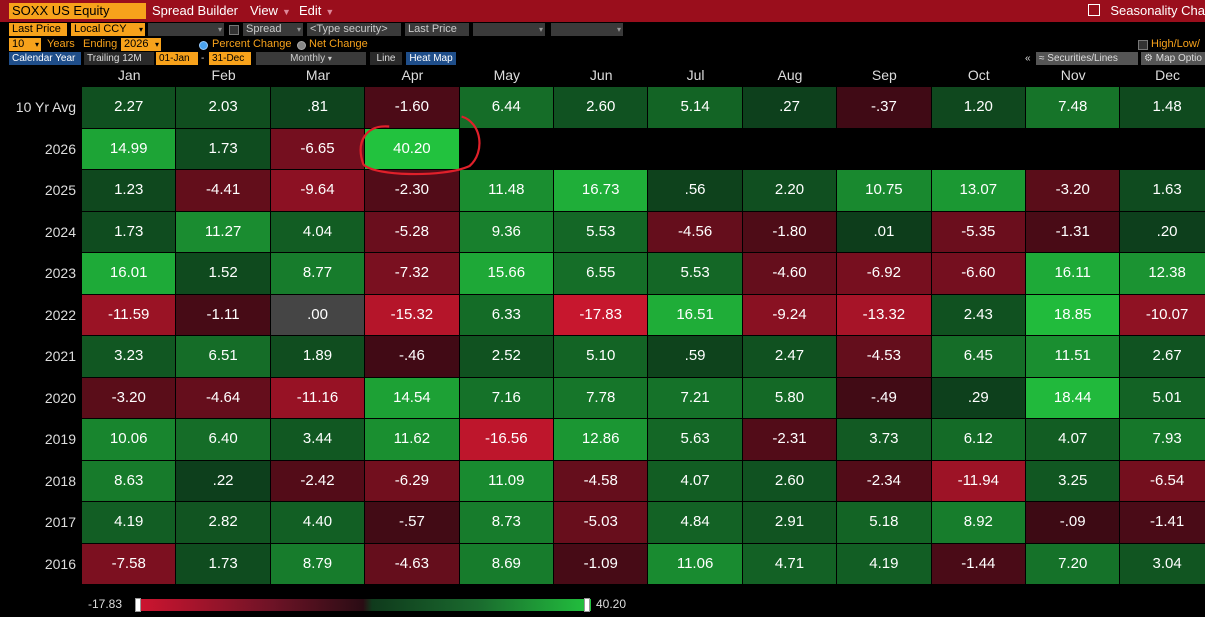  Describe the element at coordinates (1087, 58) in the screenshot. I see `securities-lines-button: ≈ Securities/Lines` at that location.